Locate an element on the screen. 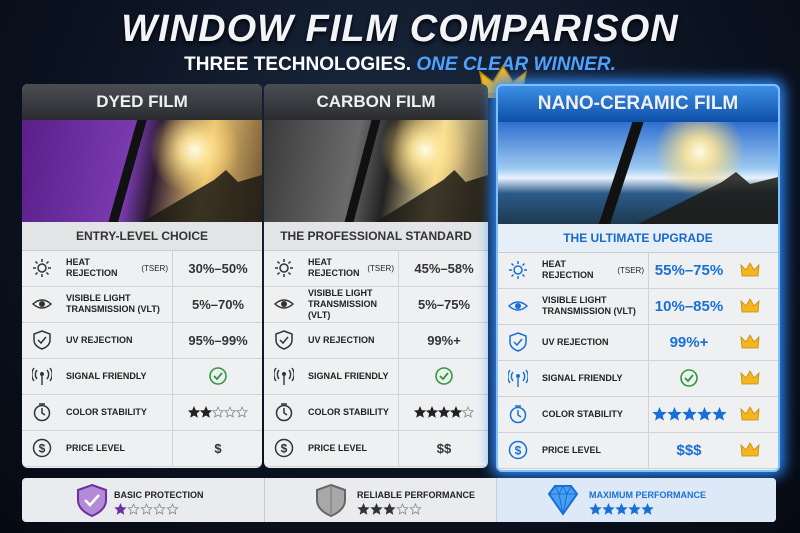  subtitle: THREE TECHNOLOGIES. ONE CLEAR WINNER. is located at coordinates (400, 65).